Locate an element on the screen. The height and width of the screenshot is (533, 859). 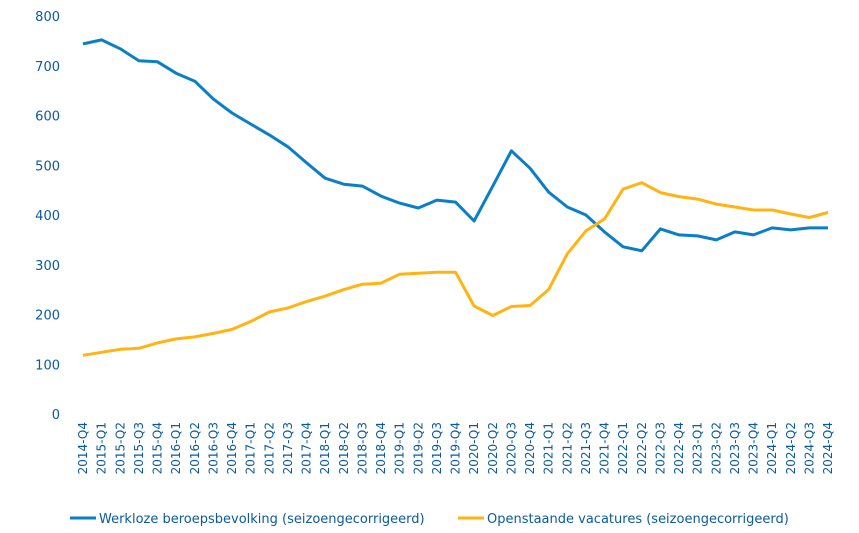
x-tick-label: 2017-Q4 is located at coordinates (307, 448).